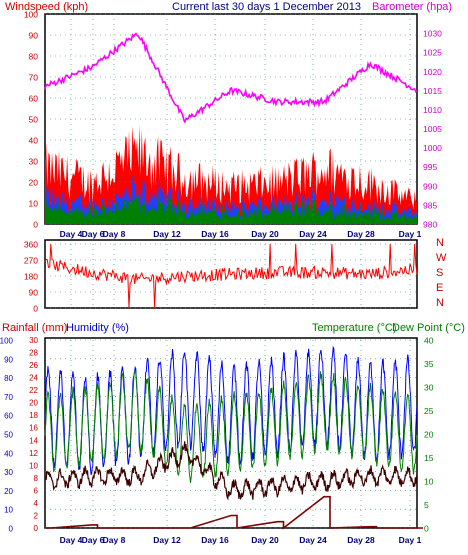 The height and width of the screenshot is (555, 468). What do you see at coordinates (439, 273) in the screenshot?
I see `compass-label: S` at bounding box center [439, 273].